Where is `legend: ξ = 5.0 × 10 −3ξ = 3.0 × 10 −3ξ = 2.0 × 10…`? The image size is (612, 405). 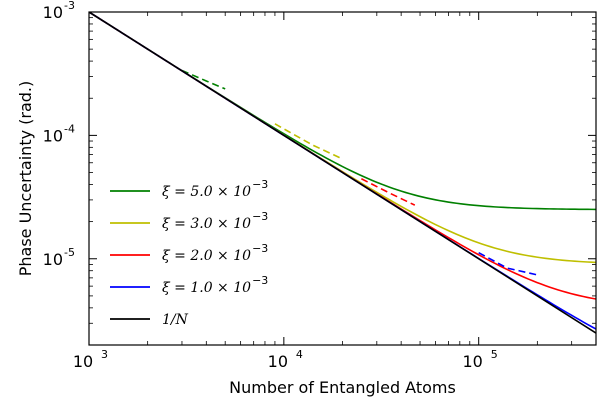
legend: ξ = 5.0 × 10 −3ξ = 3.0 × 10 −3ξ = 2.0 × 10… is located at coordinates (189, 253).